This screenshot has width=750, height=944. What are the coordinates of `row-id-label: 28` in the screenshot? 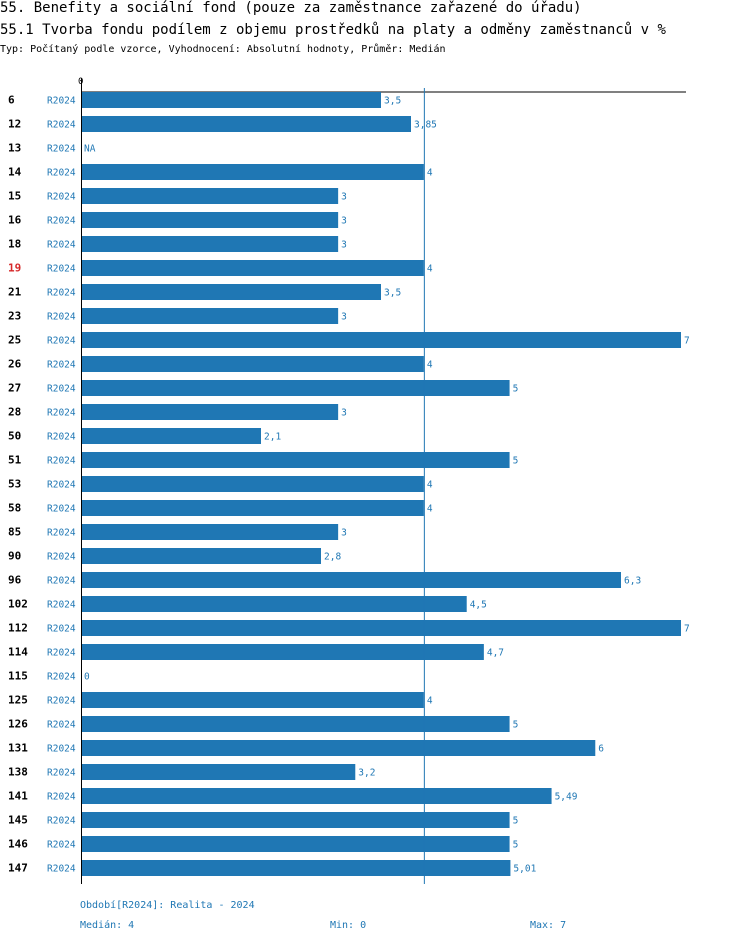 It's located at (14, 412).